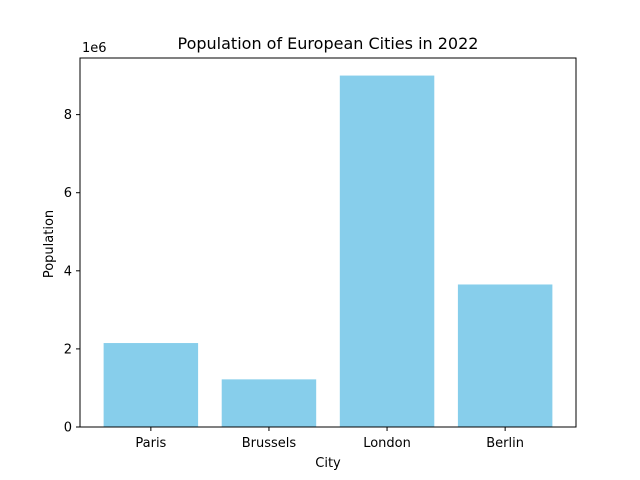  Describe the element at coordinates (49, 244) in the screenshot. I see `y-axis-label: Population` at that location.